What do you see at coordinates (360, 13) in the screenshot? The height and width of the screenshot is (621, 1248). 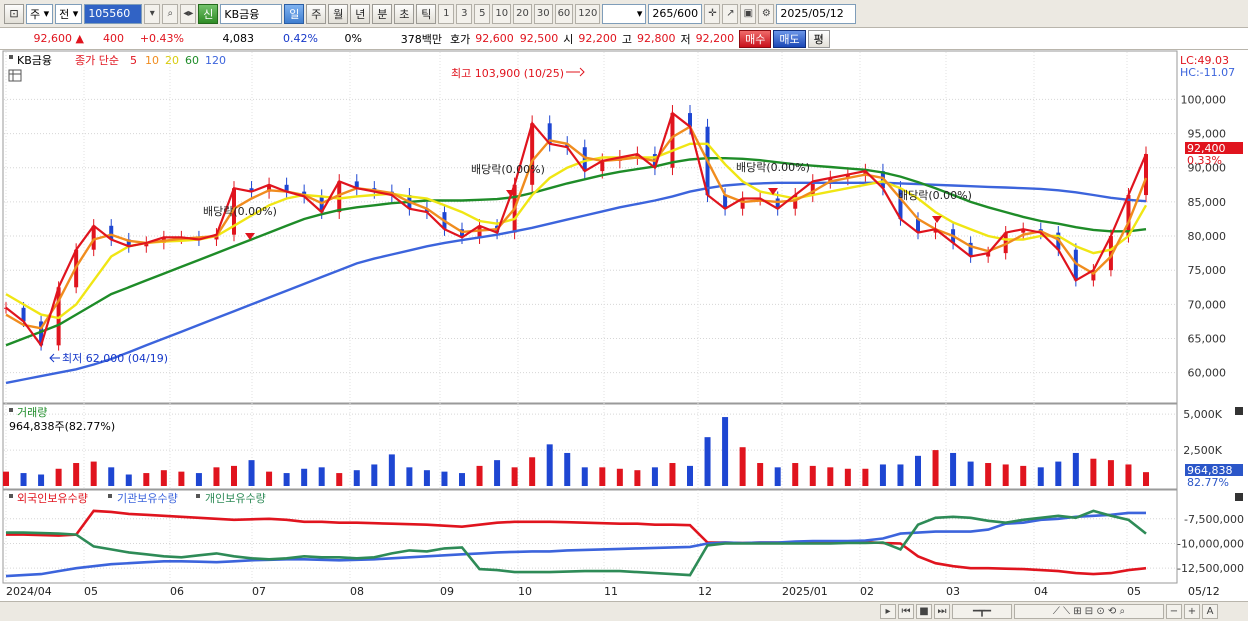 I see `period-year-tab: 년` at bounding box center [360, 13].